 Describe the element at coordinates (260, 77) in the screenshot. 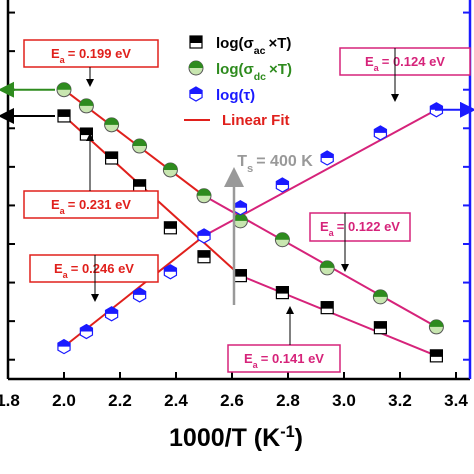

I see `legend-label-sub: dc` at that location.